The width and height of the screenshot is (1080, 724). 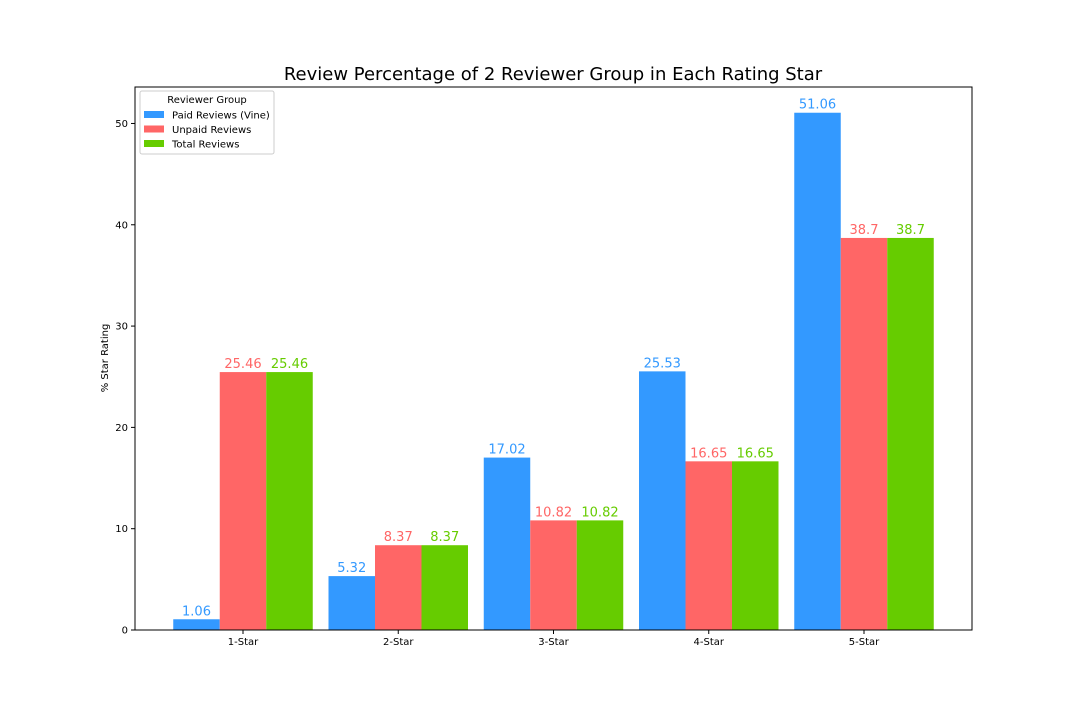 I want to click on bar-2-3-star, so click(x=553, y=575).